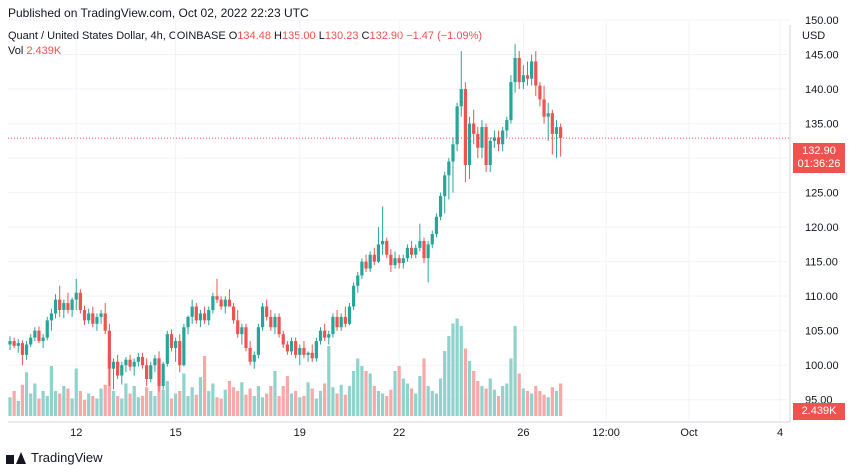 The width and height of the screenshot is (860, 473). Describe the element at coordinates (688, 433) in the screenshot. I see `x-tick-label: Oct` at that location.